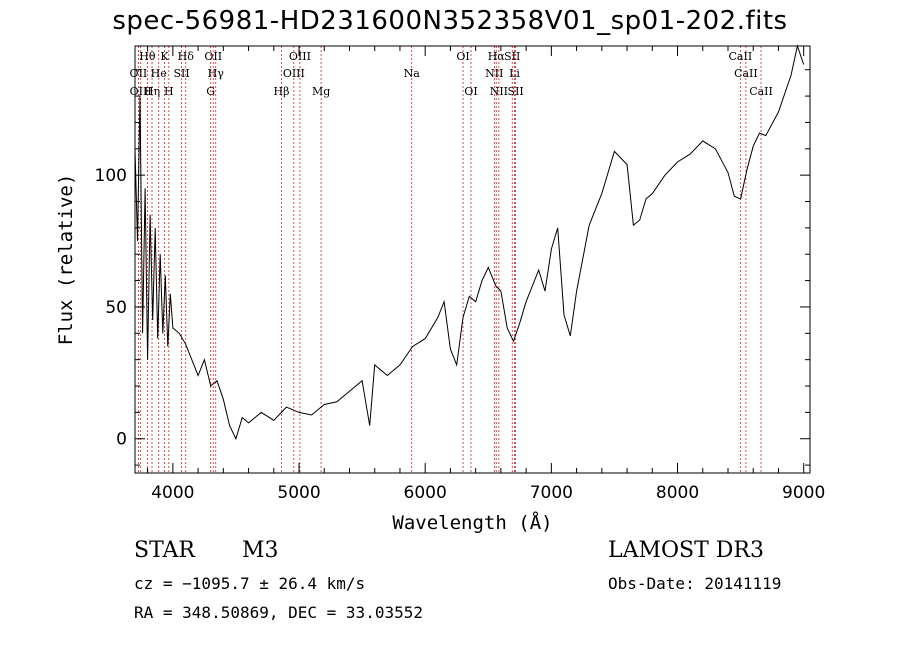  What do you see at coordinates (497, 56) in the screenshot?
I see `line-label: Hα` at bounding box center [497, 56].